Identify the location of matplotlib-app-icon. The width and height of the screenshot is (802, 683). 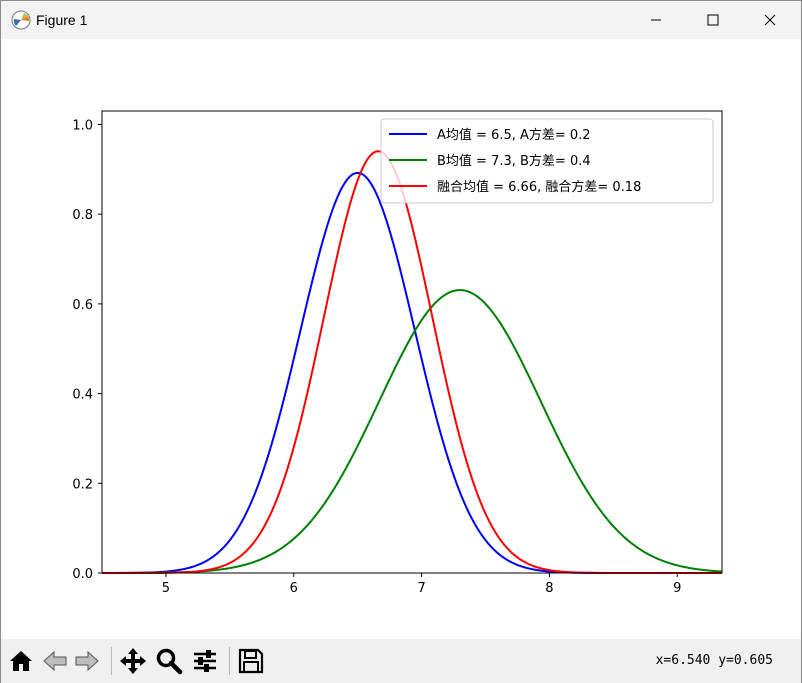
(21, 20).